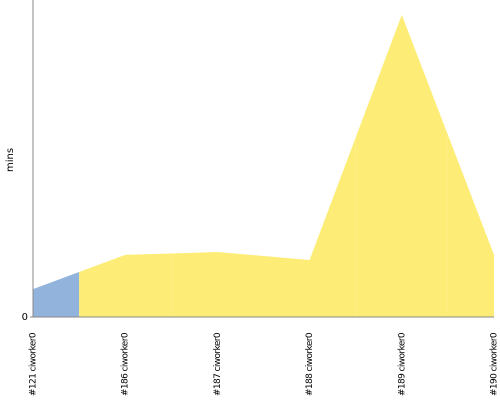  I want to click on x-tick-label: #188 ciworker0, so click(310, 364).